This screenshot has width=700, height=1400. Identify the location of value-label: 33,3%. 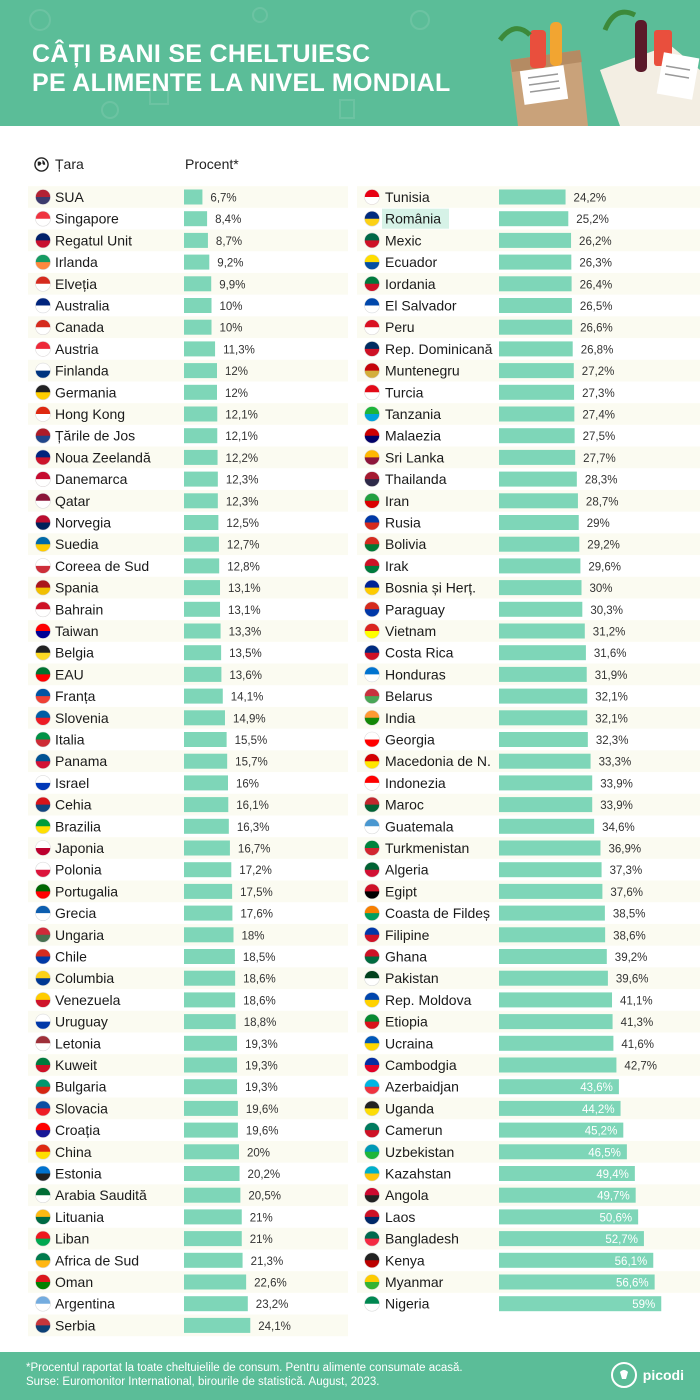
(615, 763).